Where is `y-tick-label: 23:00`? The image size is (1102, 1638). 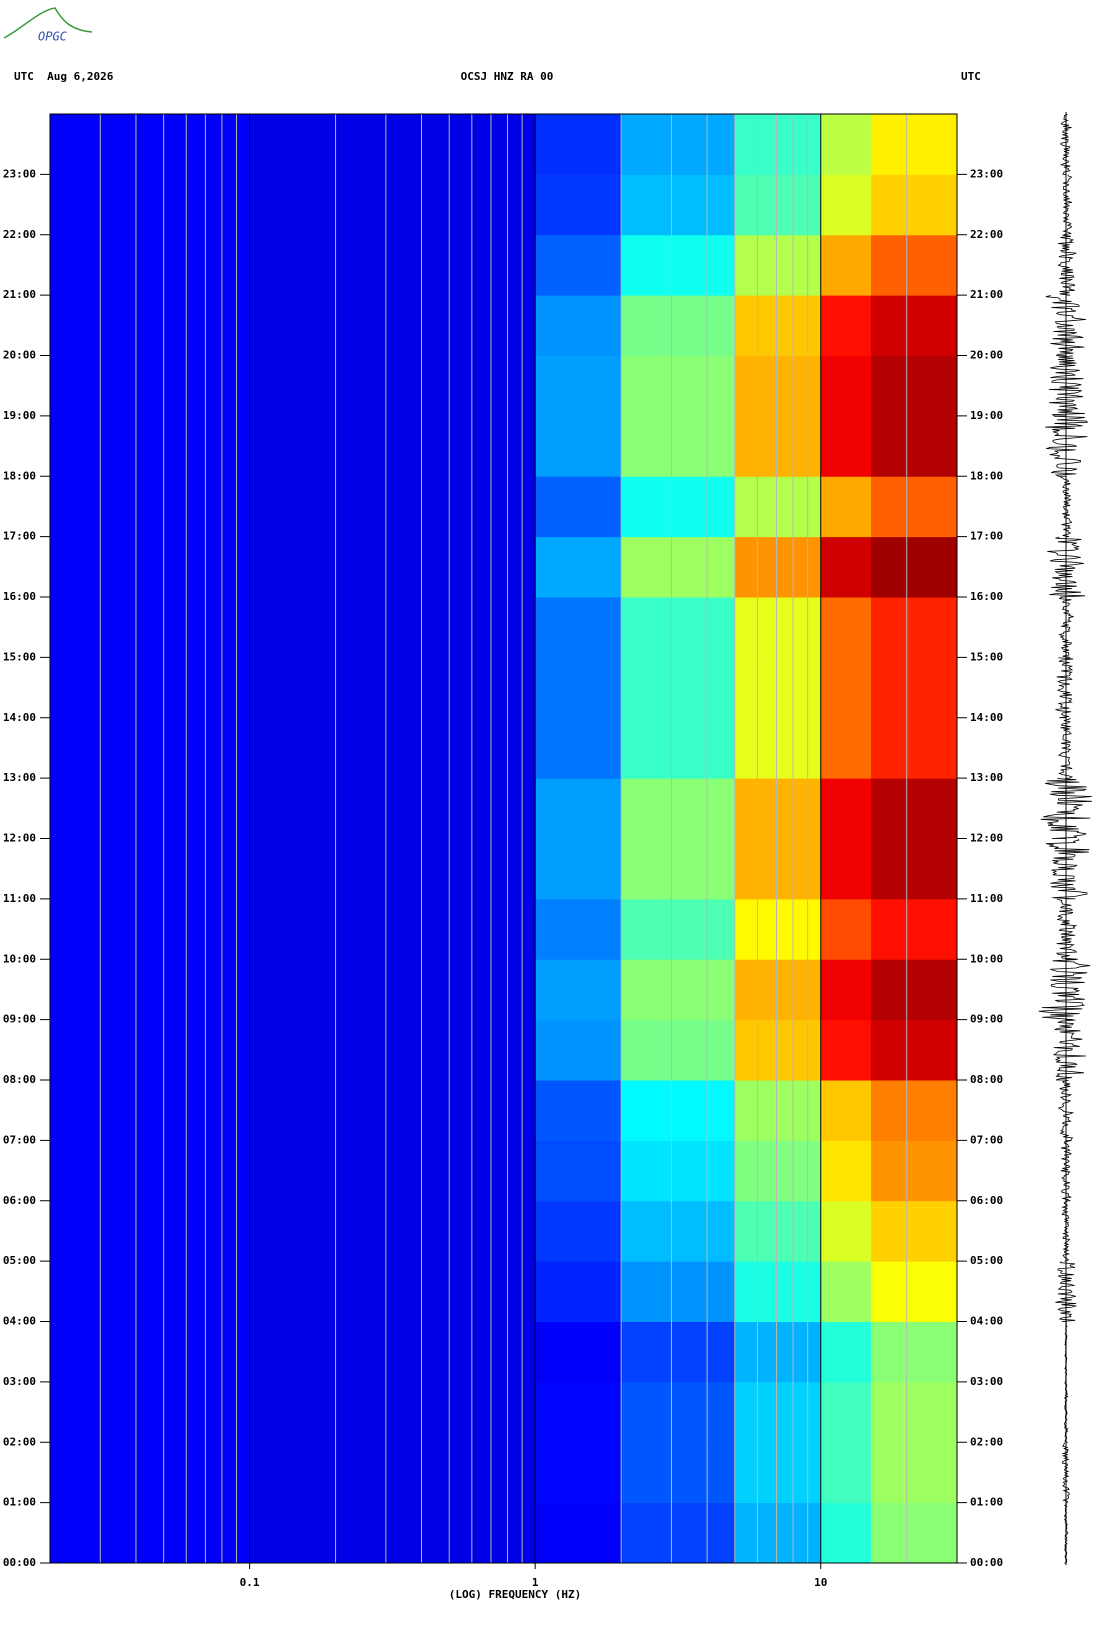 y-tick-label: 23:00 is located at coordinates (19, 173).